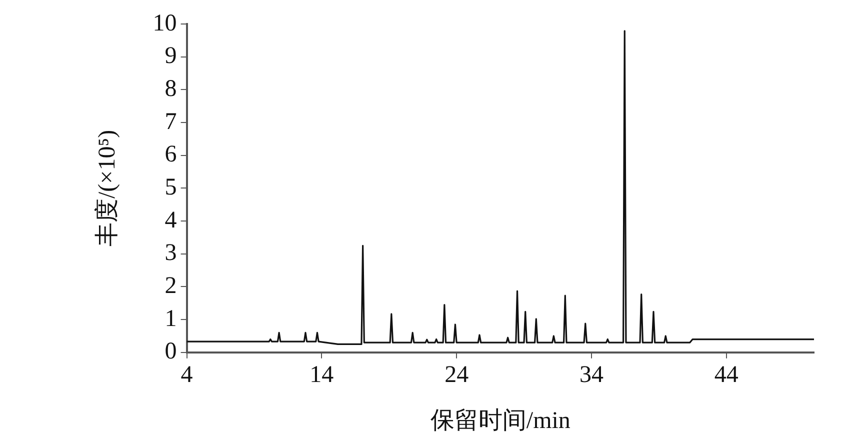  What do you see at coordinates (170, 220) in the screenshot?
I see `y-tick-label: 4` at bounding box center [170, 220].